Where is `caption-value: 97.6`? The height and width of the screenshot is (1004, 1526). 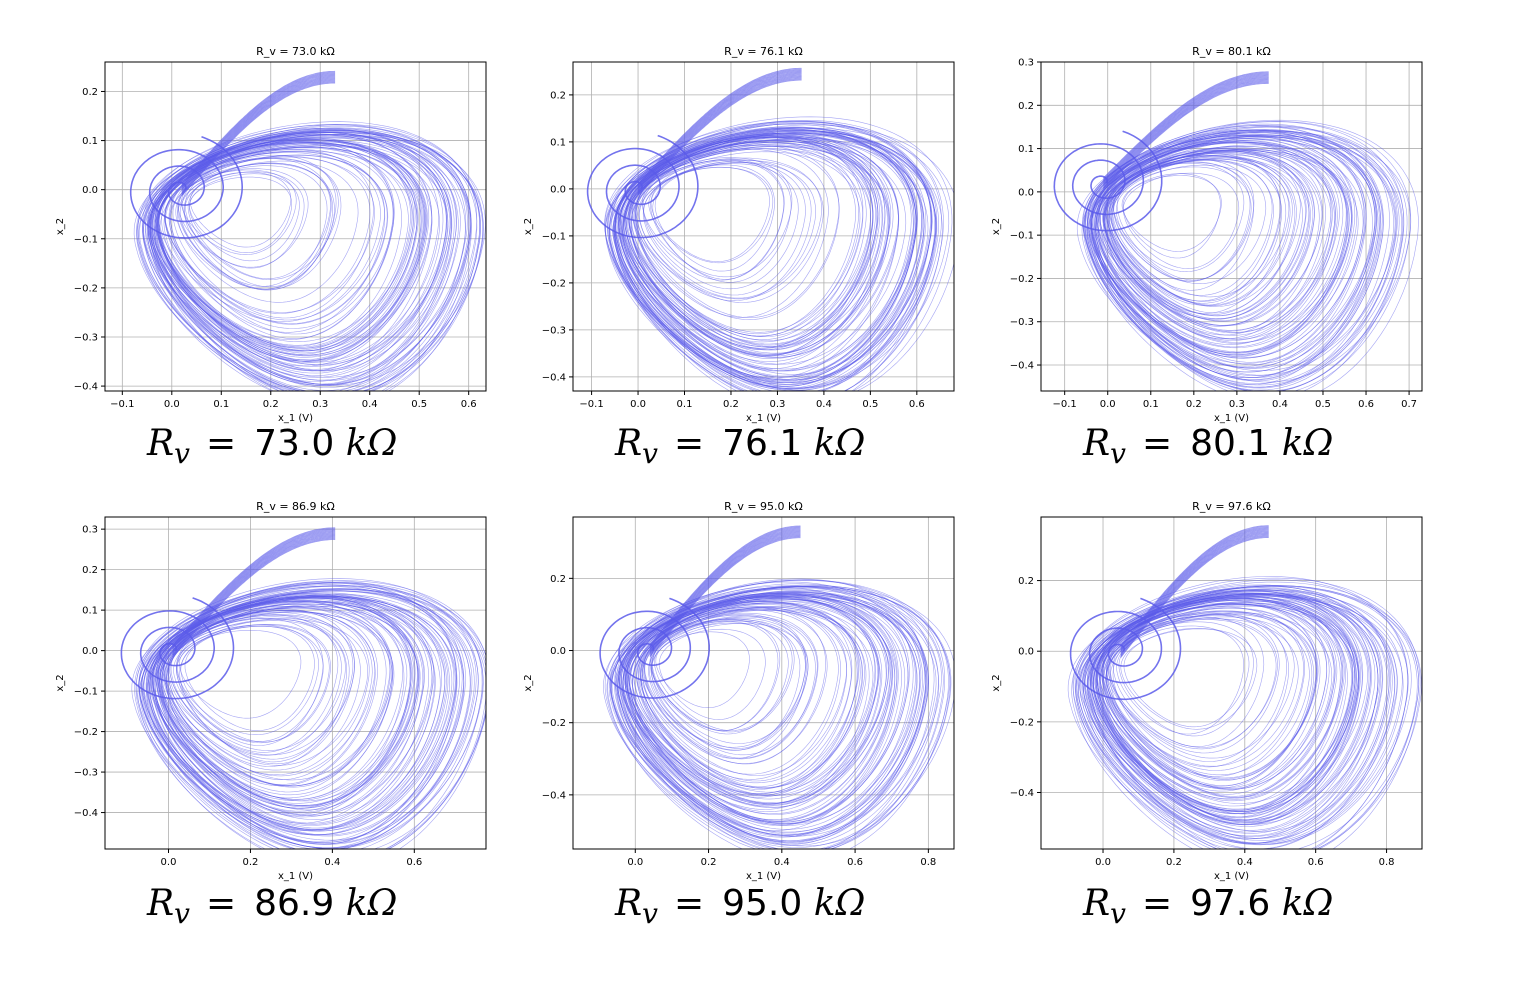 caption-value: 97.6 is located at coordinates (1230, 903).